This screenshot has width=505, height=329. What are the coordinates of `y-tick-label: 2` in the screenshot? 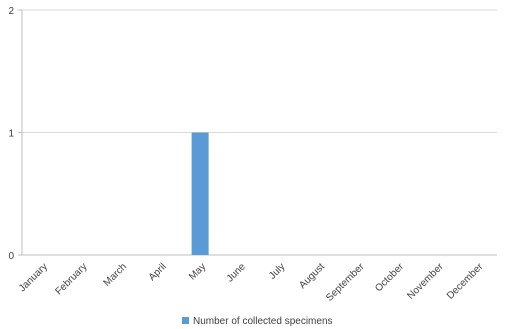 It's located at (11, 11).